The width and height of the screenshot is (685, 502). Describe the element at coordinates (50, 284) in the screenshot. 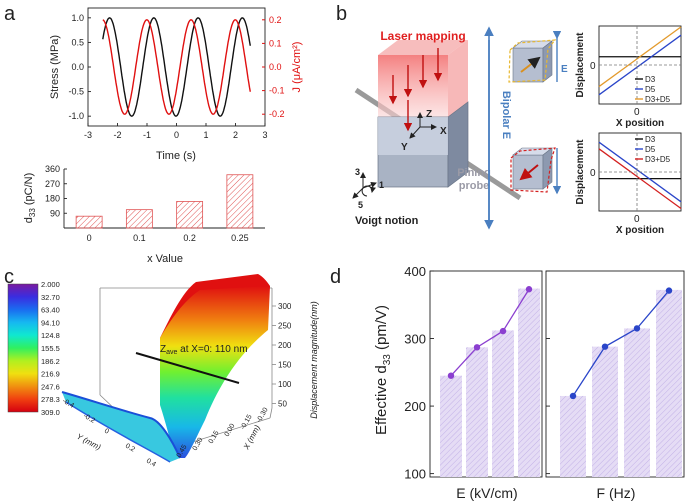

I see `colorbar-tick: 2.000` at that location.